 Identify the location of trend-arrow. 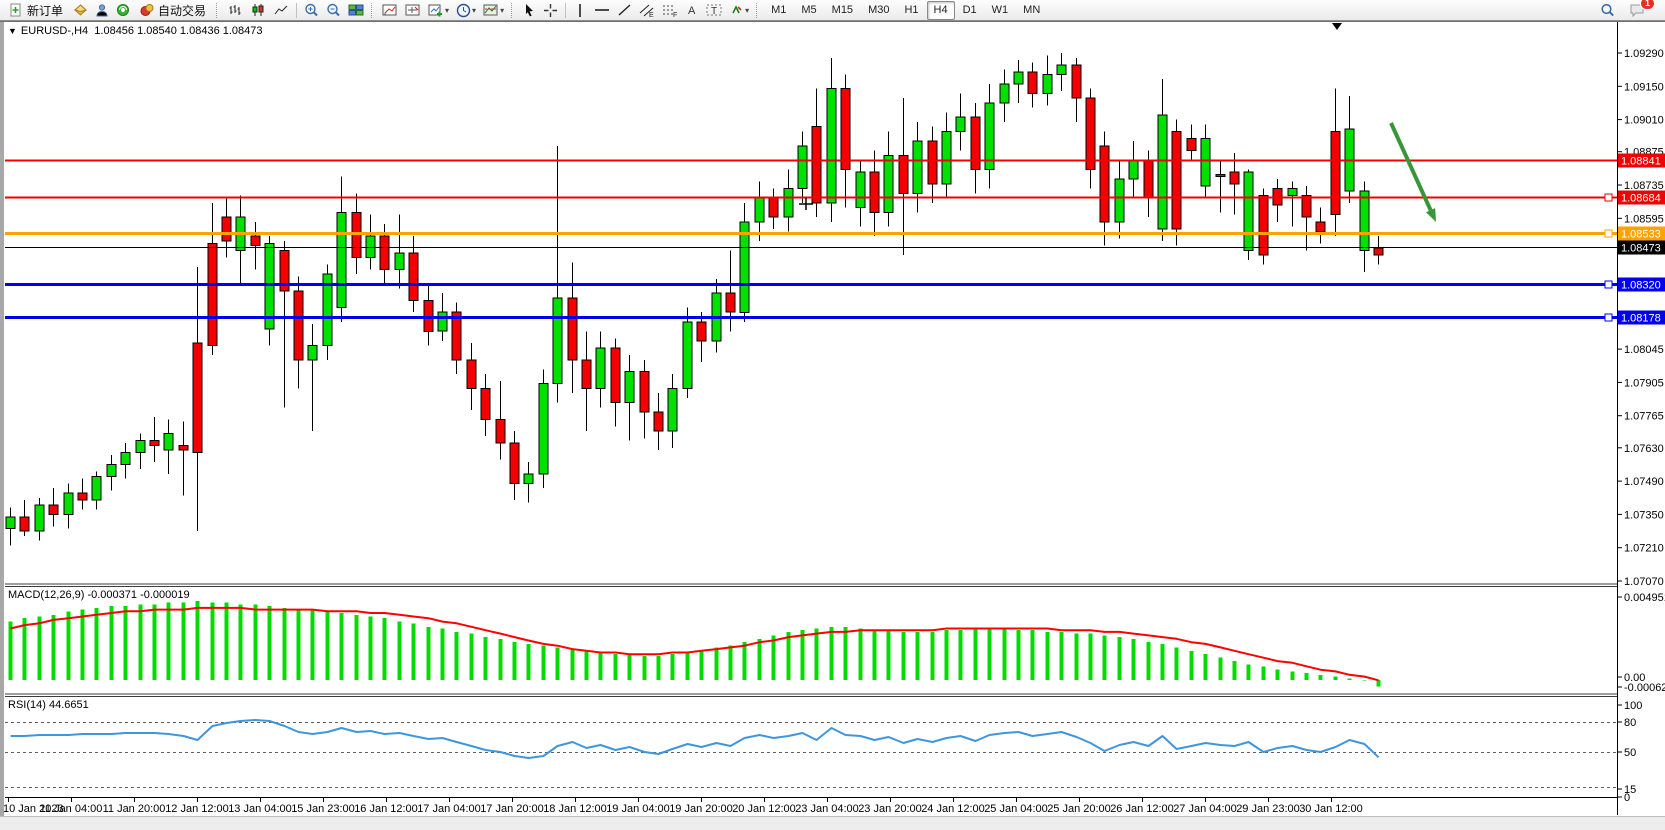
(1412, 172).